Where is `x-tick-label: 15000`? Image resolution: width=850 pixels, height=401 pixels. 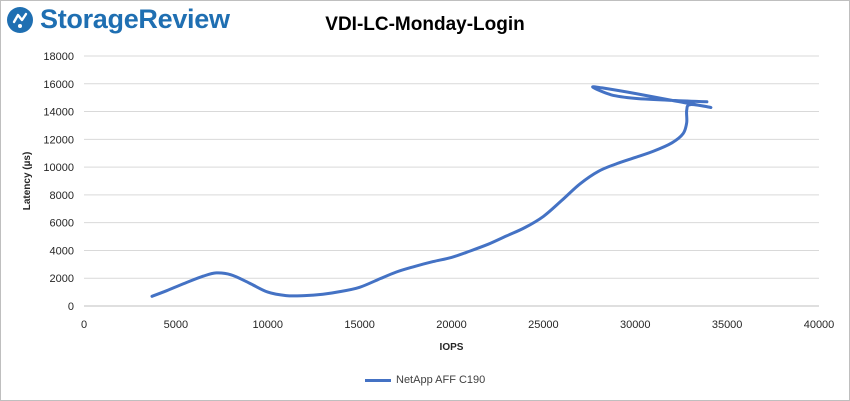
x-tick-label: 15000 is located at coordinates (359, 325).